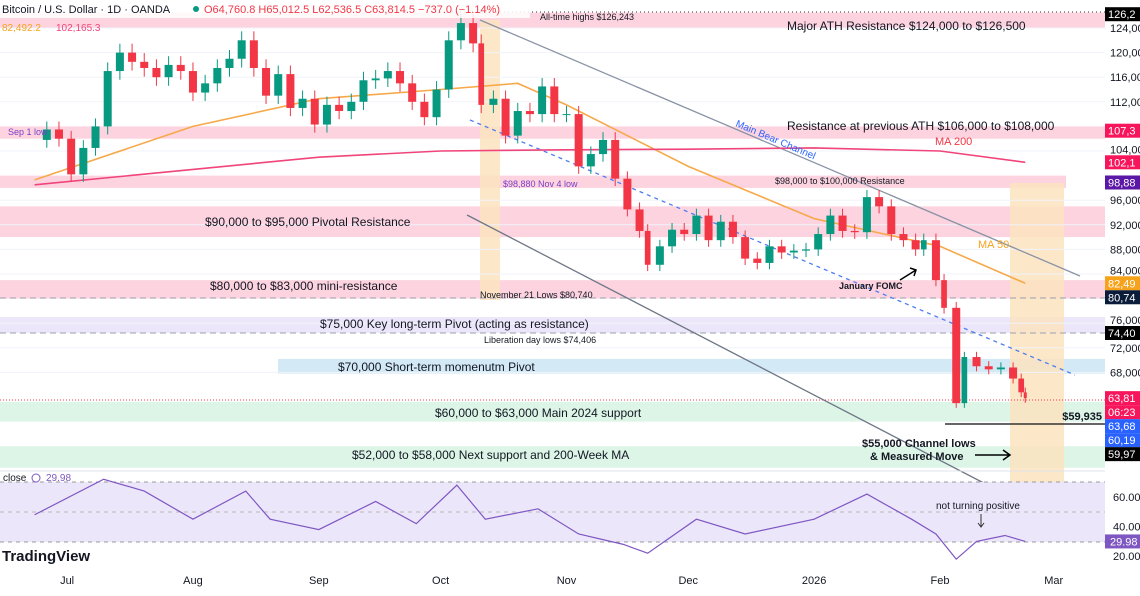 This screenshot has width=1140, height=596. Describe the element at coordinates (993, 245) in the screenshot. I see `ma50-label: MA 50` at that location.